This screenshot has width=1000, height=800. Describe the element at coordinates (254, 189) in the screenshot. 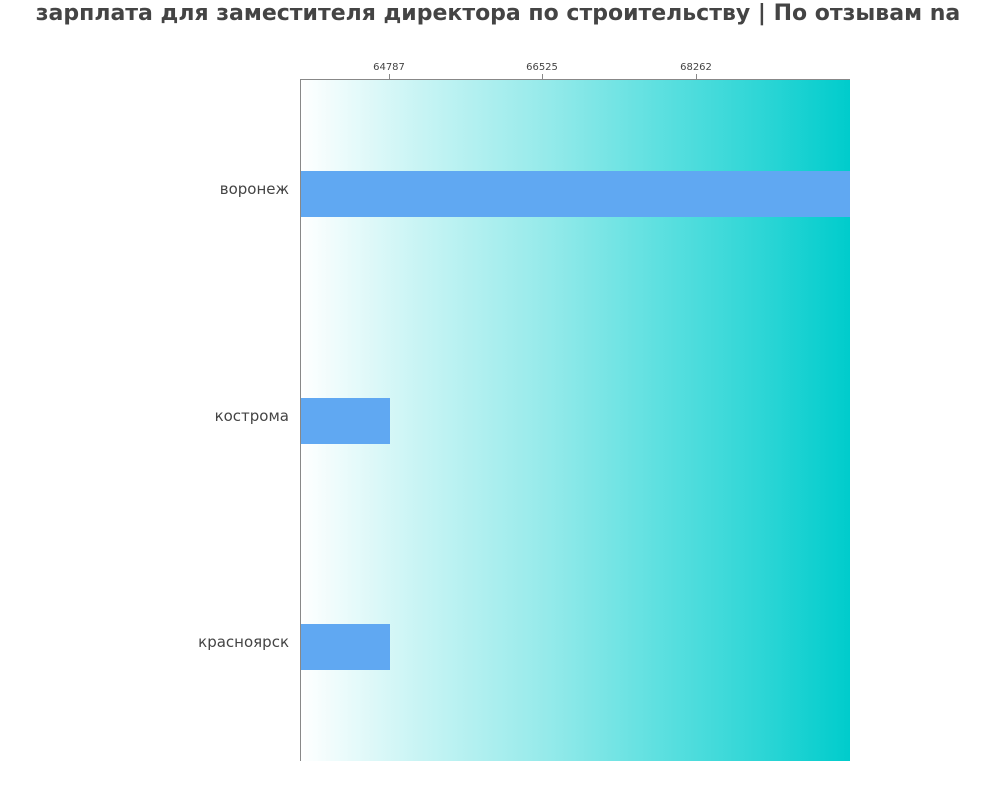

I see `category-label: воронеж` at that location.